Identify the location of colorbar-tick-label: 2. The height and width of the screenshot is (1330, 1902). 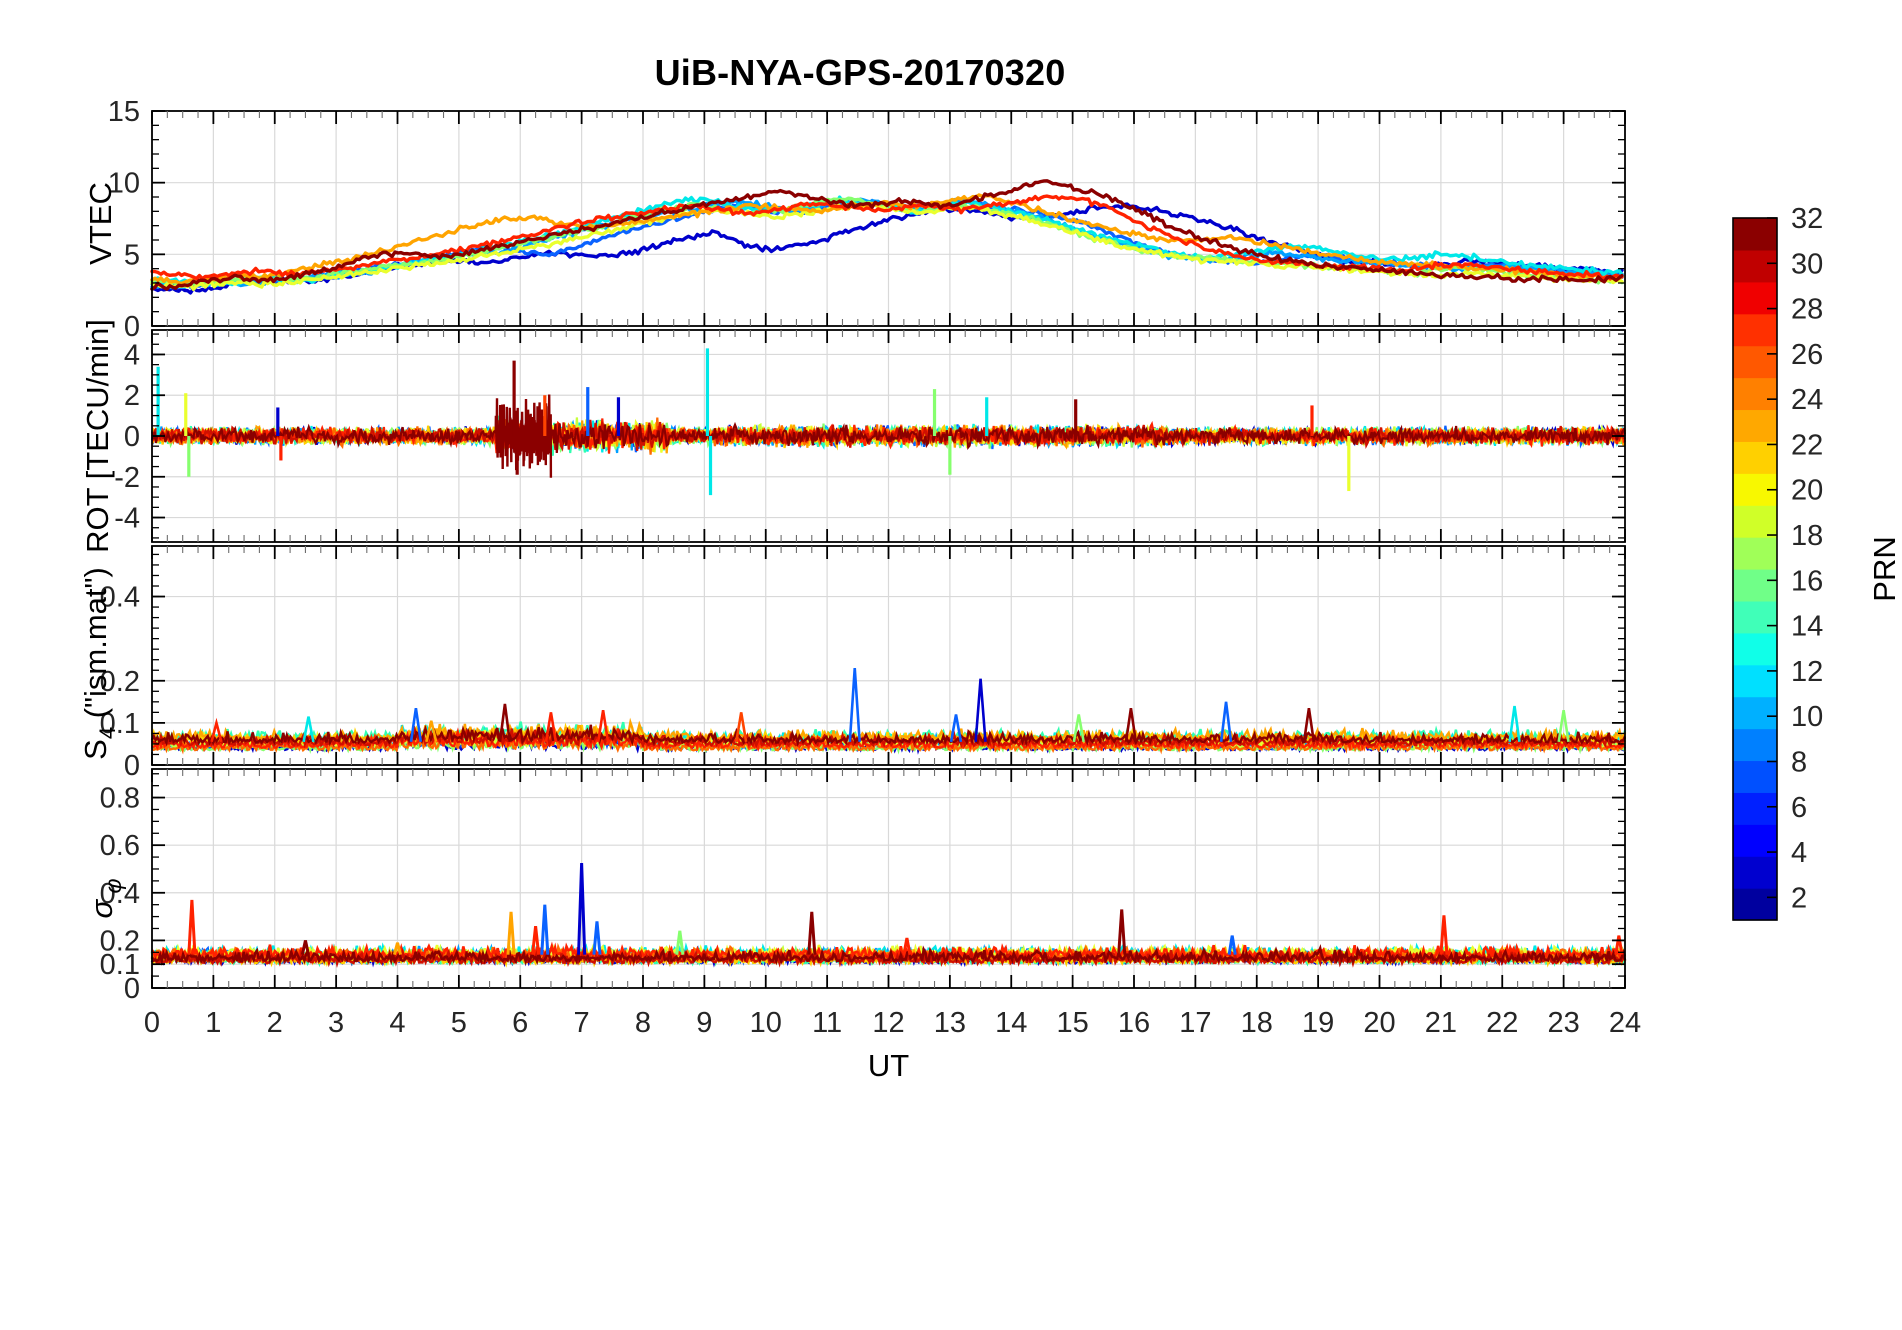
(1799, 898).